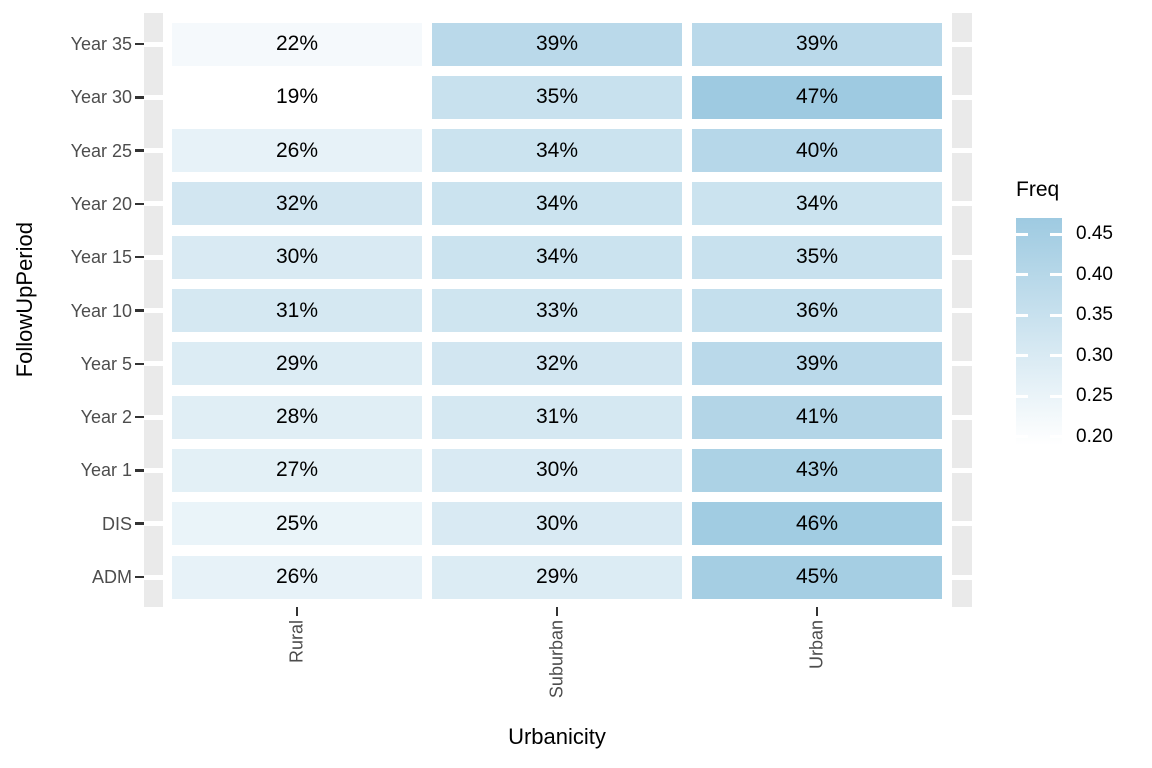 This screenshot has width=1152, height=768. What do you see at coordinates (106, 417) in the screenshot?
I see `y-tick-label: Year 2` at bounding box center [106, 417].